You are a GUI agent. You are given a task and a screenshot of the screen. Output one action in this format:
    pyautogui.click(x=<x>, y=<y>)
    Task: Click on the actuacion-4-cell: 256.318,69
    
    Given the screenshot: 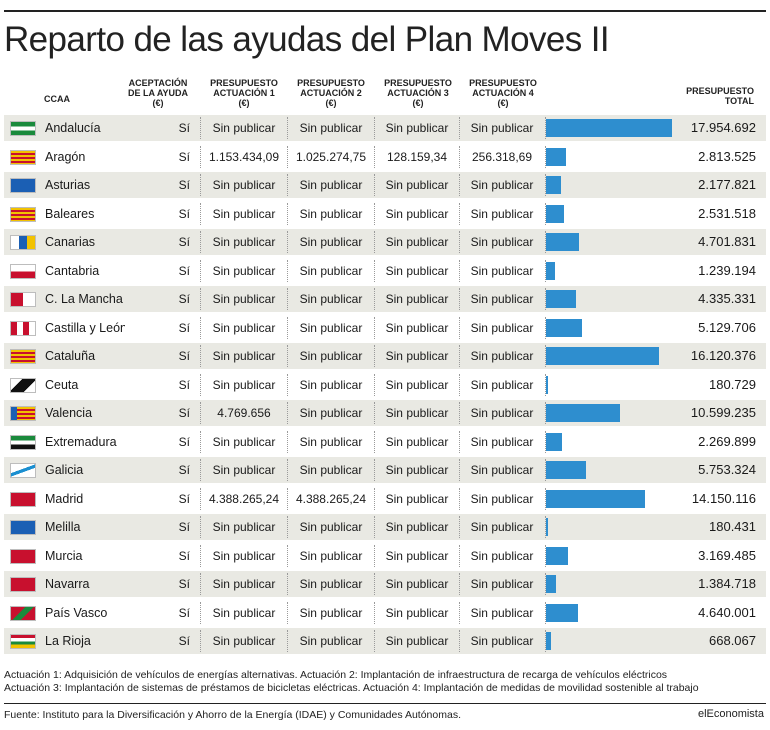 What is the action you would take?
    pyautogui.click(x=502, y=156)
    